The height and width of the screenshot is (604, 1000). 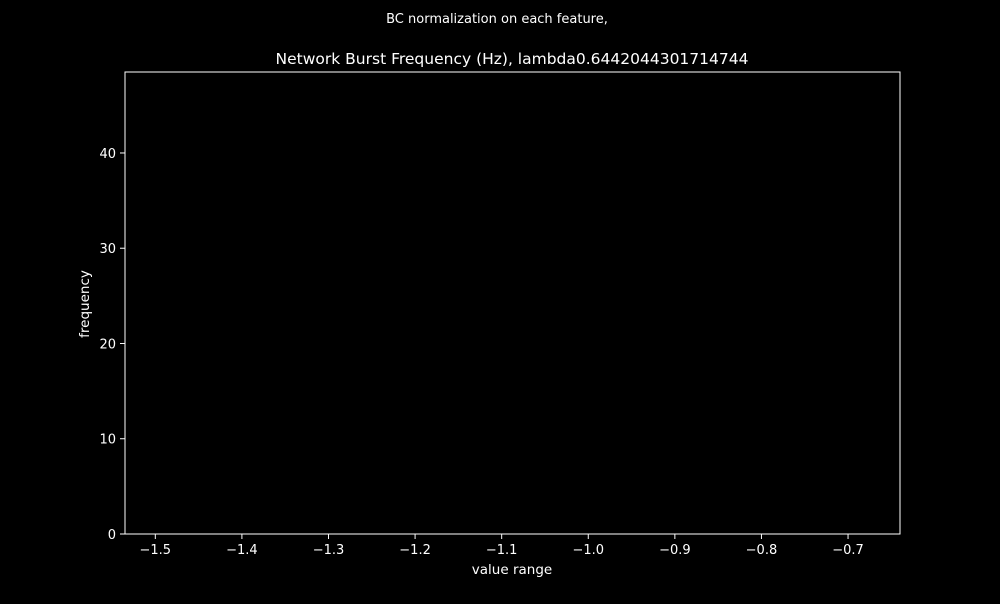 What do you see at coordinates (848, 550) in the screenshot?
I see `x-tick-label: −0.7` at bounding box center [848, 550].